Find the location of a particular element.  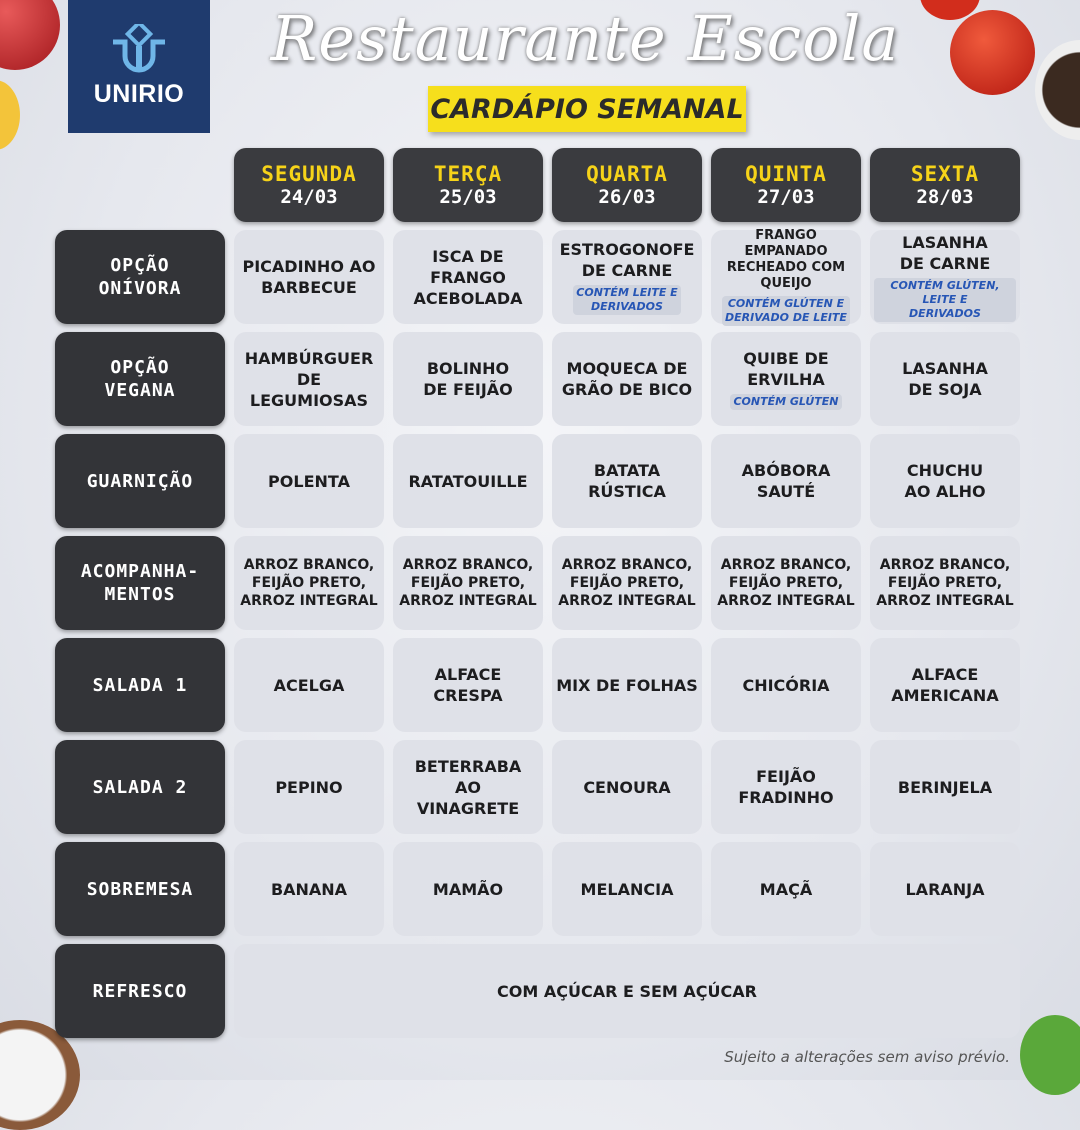

dish-name: BATATA RÚSTICA is located at coordinates (627, 481).